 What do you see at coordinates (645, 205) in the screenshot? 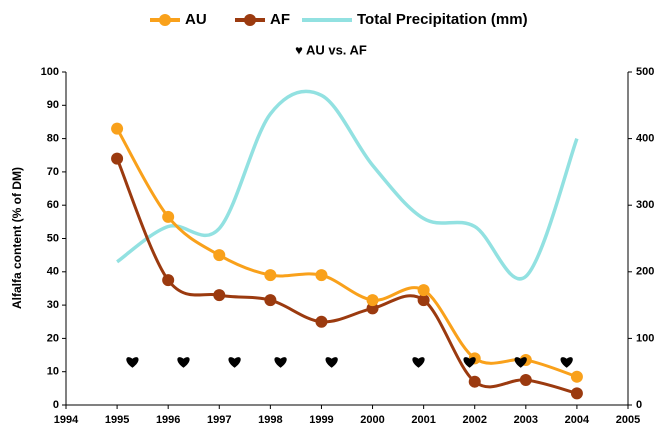
I see `y2-tick-label: 300` at bounding box center [645, 205].